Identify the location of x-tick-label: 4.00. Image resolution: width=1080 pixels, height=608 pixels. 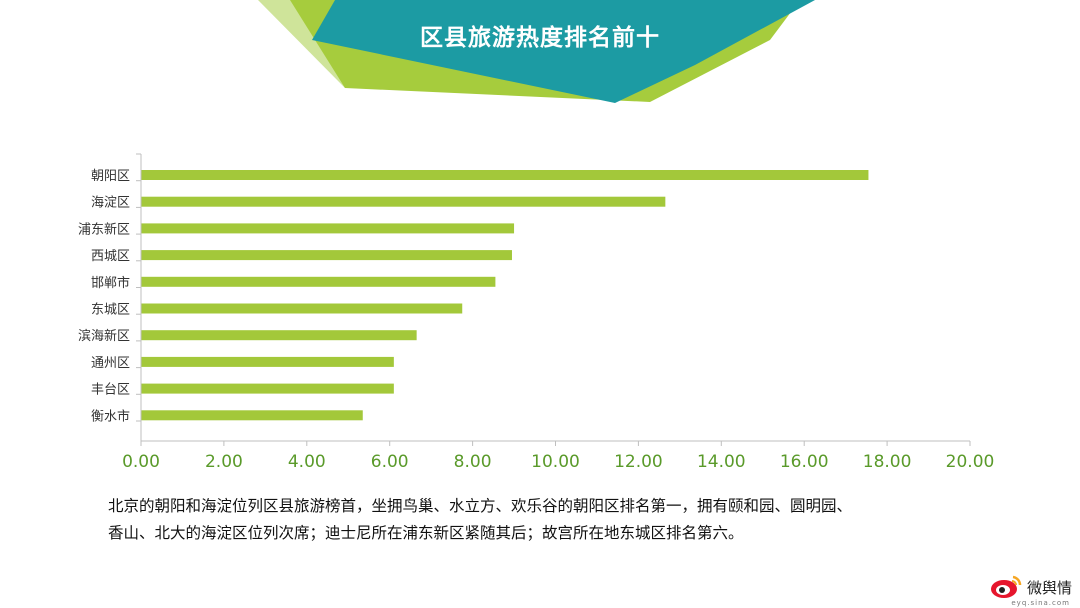
(307, 462).